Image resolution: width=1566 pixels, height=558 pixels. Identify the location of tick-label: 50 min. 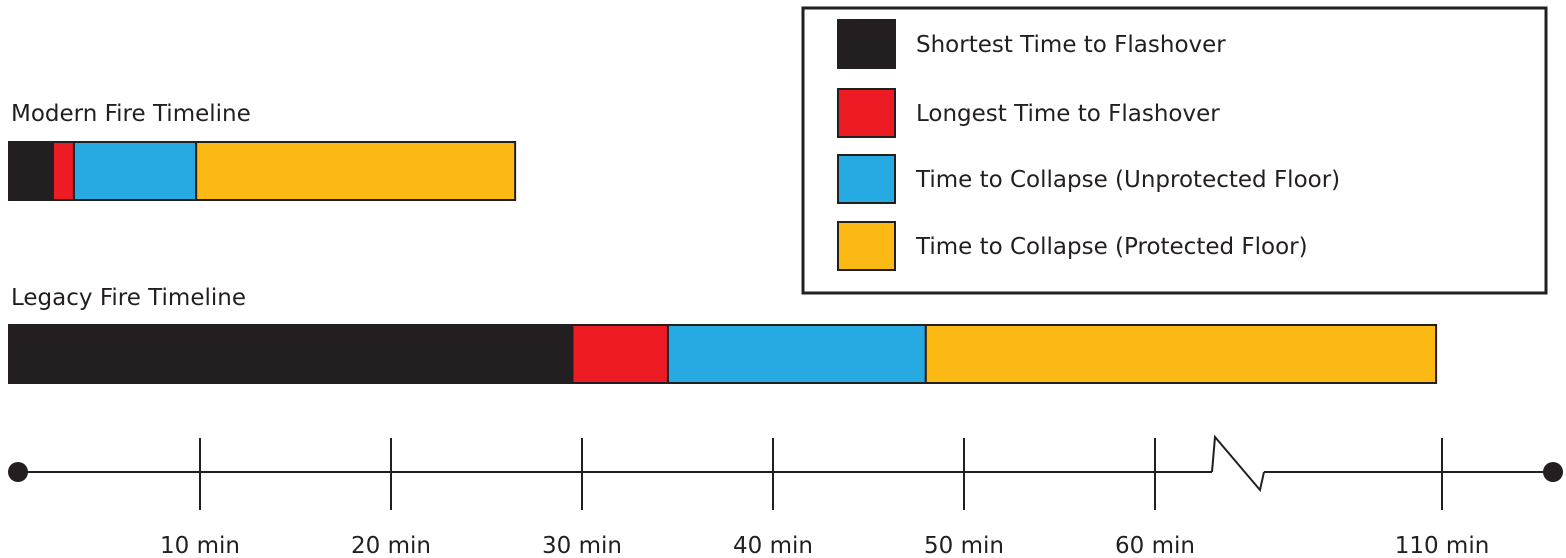
(964, 545).